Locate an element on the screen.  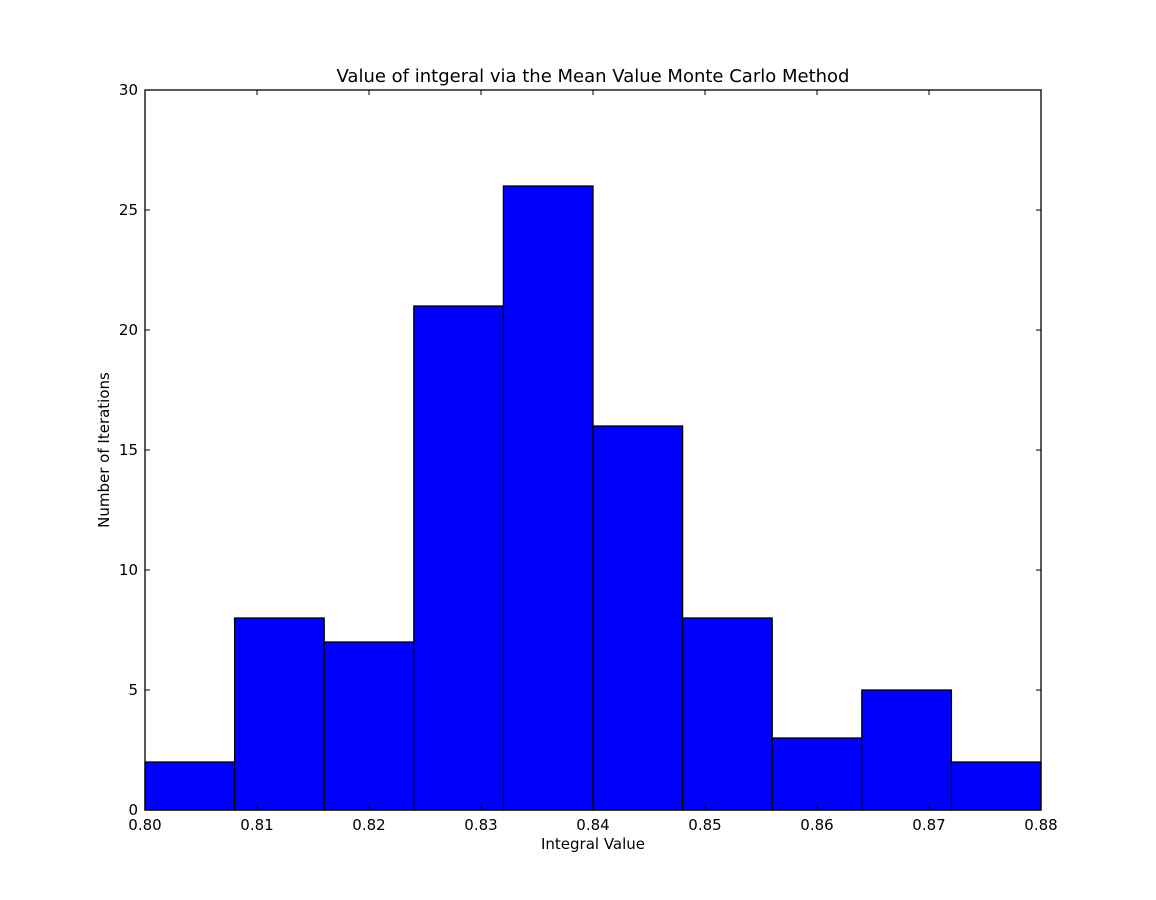
x-tick-label: 0.86 is located at coordinates (816, 825).